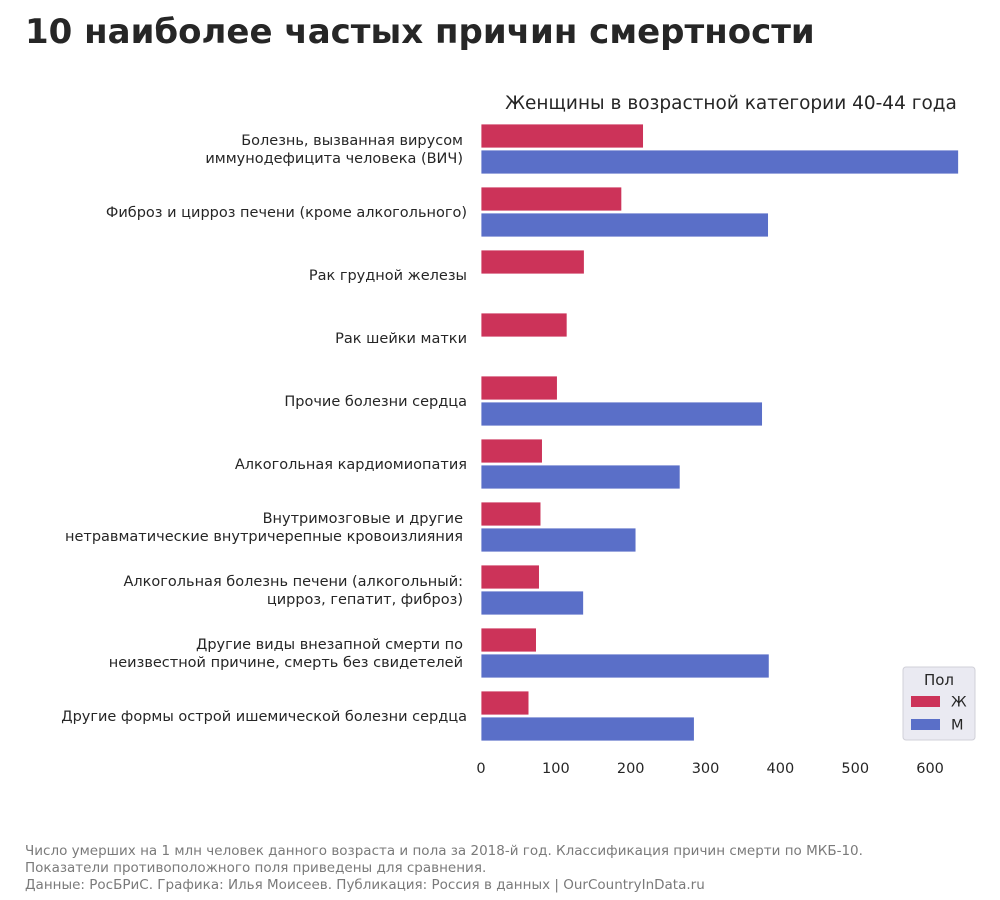  What do you see at coordinates (781, 769) in the screenshot?
I see `x-tick-label: 400` at bounding box center [781, 769].